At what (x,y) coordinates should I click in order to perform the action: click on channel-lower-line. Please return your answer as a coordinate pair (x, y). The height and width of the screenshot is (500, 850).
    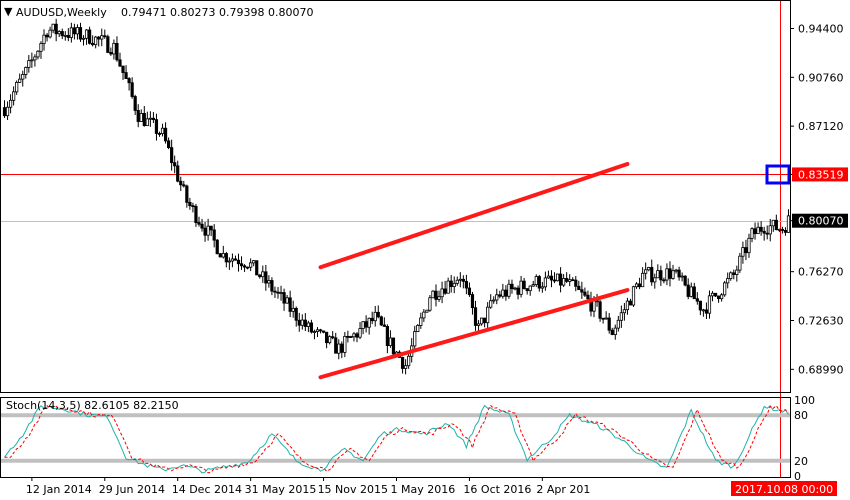
    Looking at the image, I should click on (474, 334).